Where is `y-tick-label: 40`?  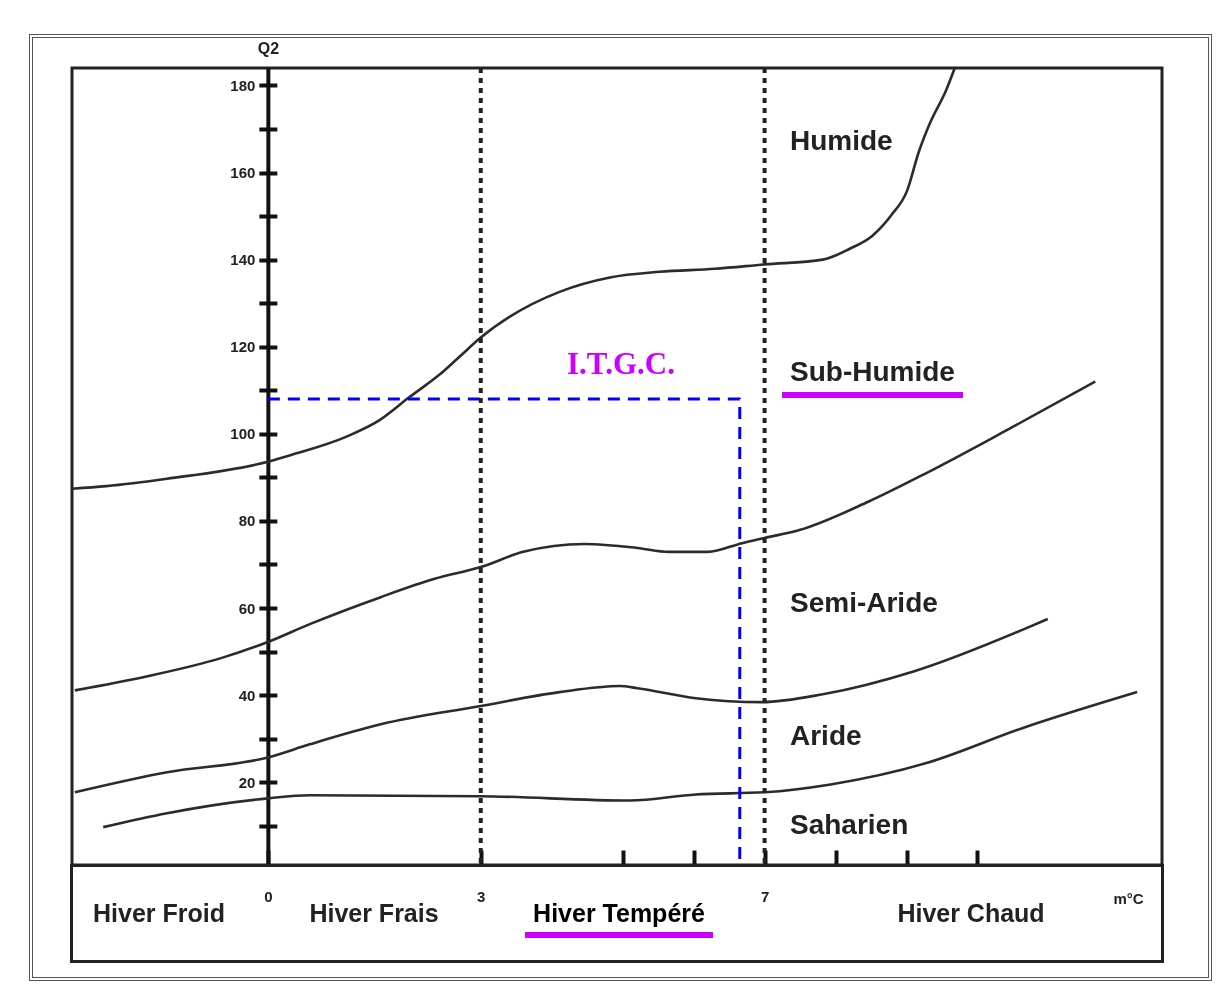 y-tick-label: 40 is located at coordinates (247, 695).